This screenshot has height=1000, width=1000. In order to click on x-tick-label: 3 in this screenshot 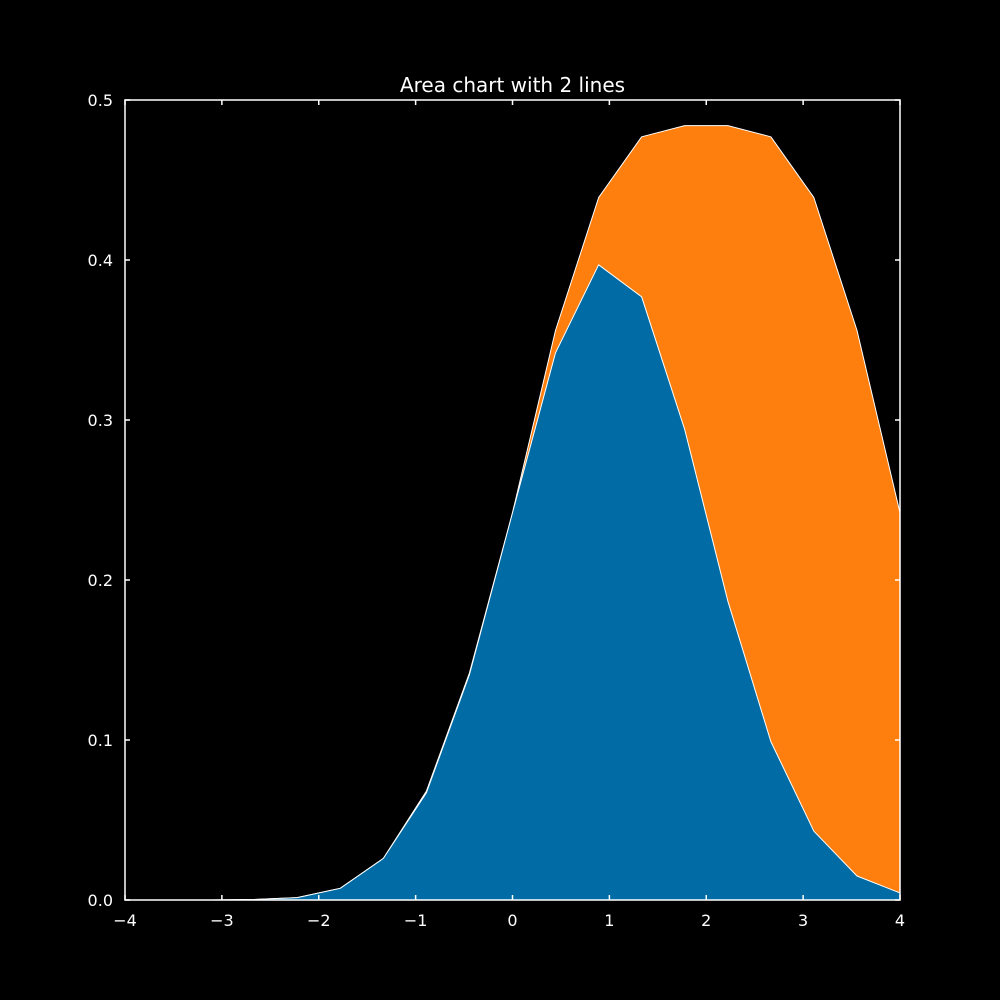, I will do `click(803, 920)`.